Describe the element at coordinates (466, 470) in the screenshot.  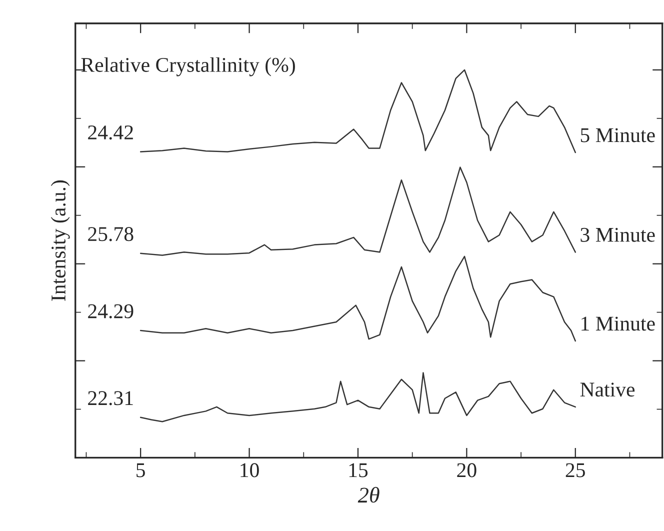
I see `x-tick-label: 20` at that location.